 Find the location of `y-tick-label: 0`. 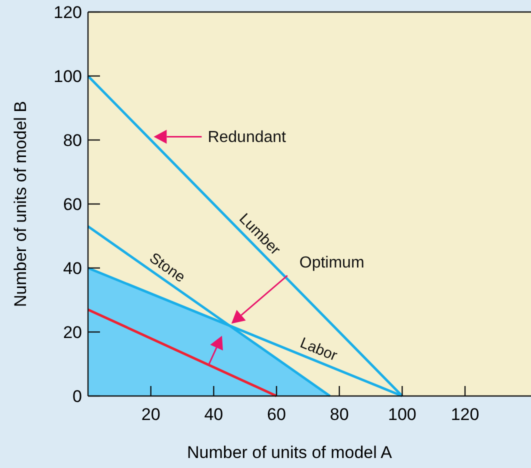

y-tick-label: 0 is located at coordinates (77, 396).